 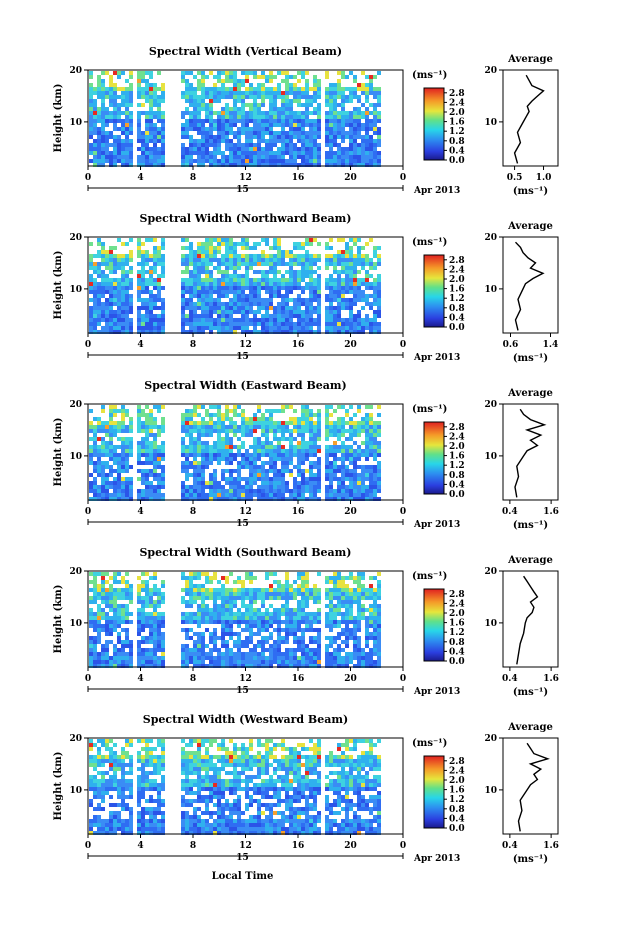 I want to click on avg-profile-line, so click(x=529, y=119).